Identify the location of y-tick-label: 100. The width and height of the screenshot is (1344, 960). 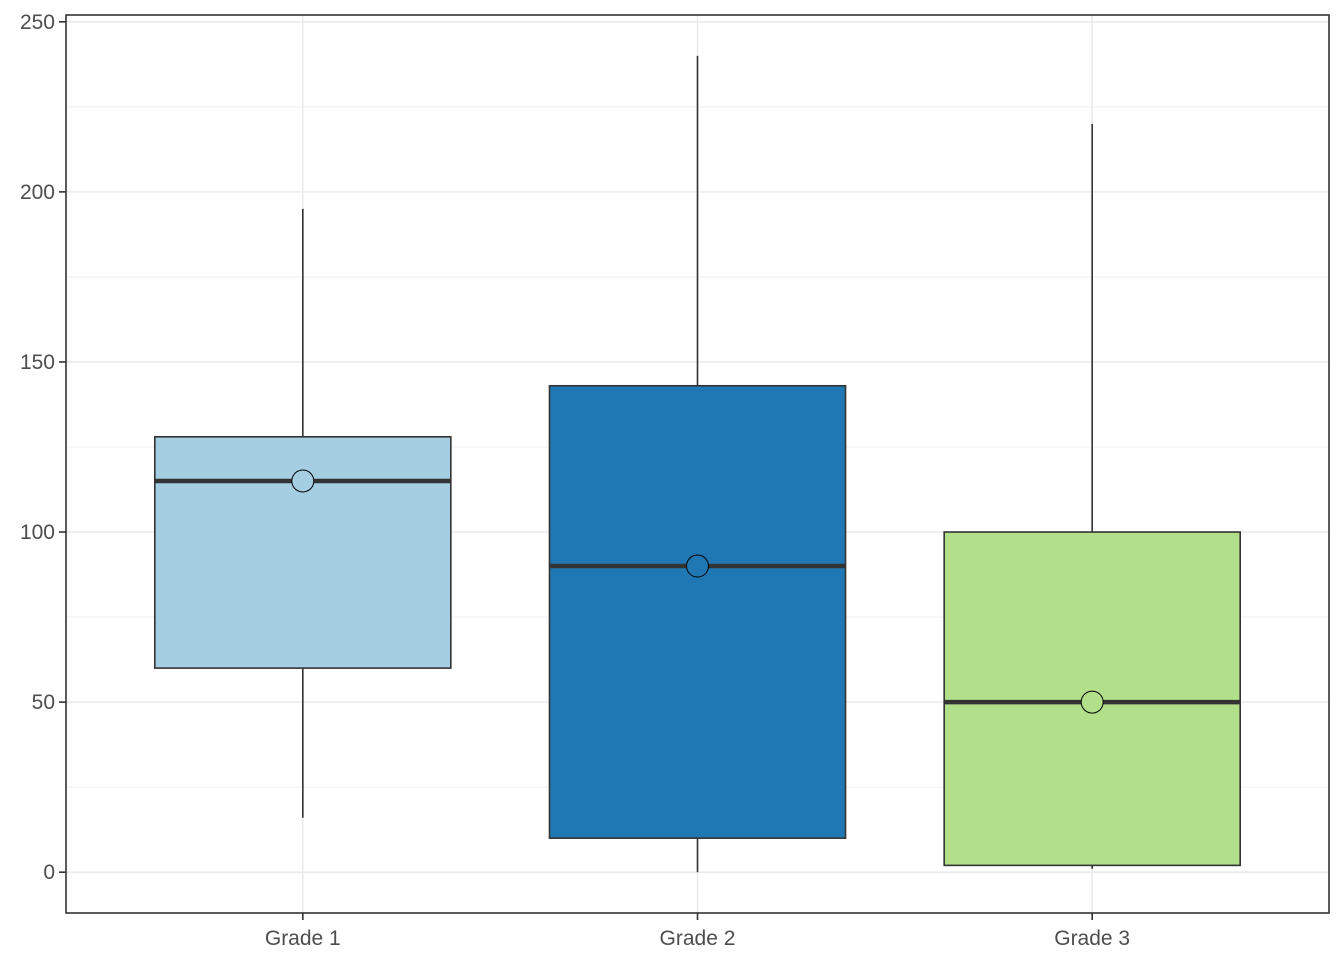
(37, 532).